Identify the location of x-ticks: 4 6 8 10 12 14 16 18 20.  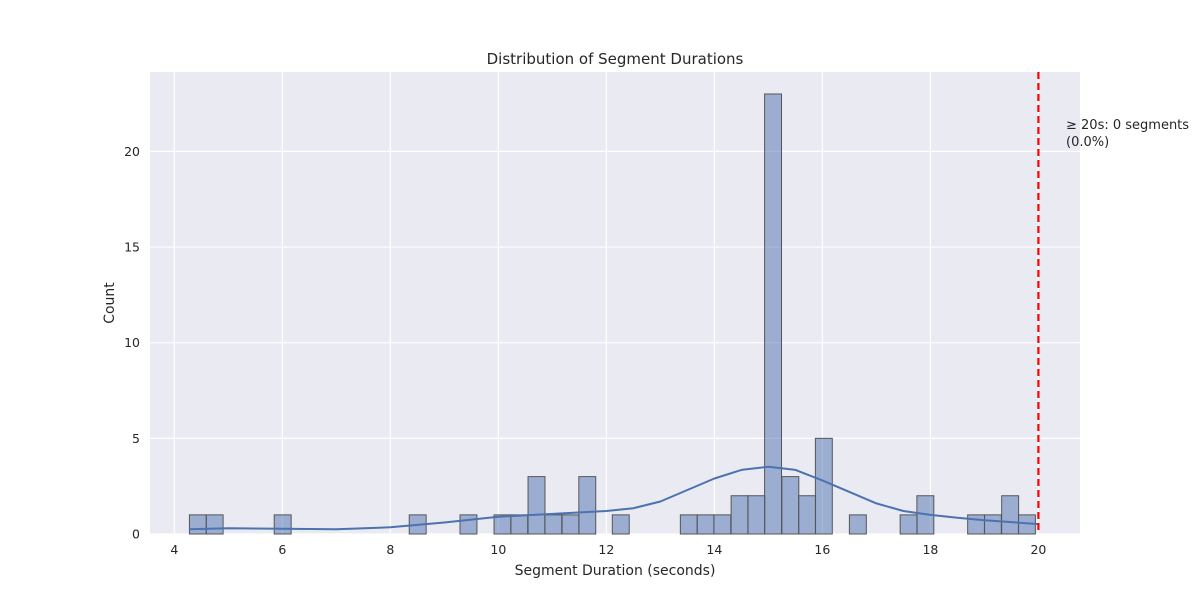
(608, 549).